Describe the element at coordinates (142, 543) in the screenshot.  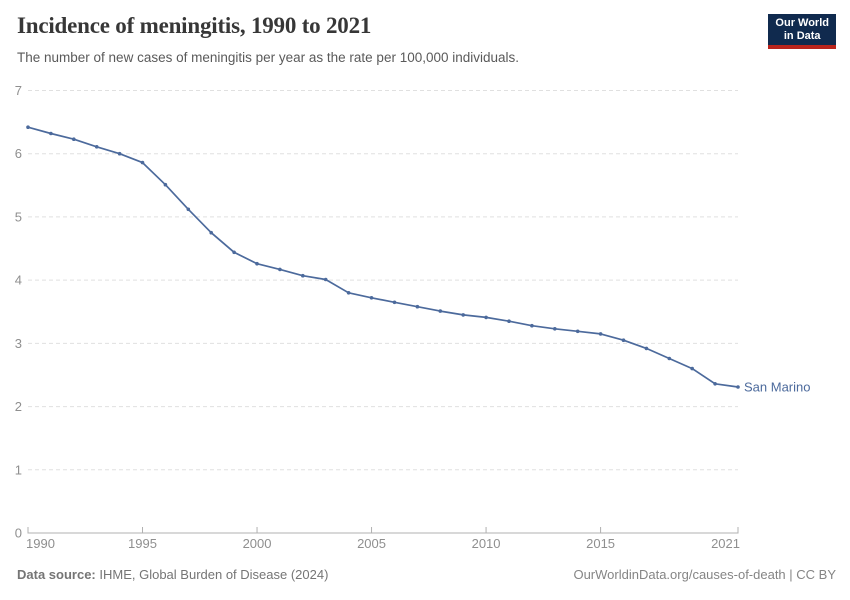
I see `x-axis-tick-label: 1995` at that location.